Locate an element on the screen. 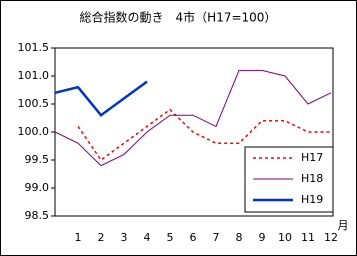 Image resolution: width=357 pixels, height=256 pixels. x-tick-label: 8 is located at coordinates (239, 237).